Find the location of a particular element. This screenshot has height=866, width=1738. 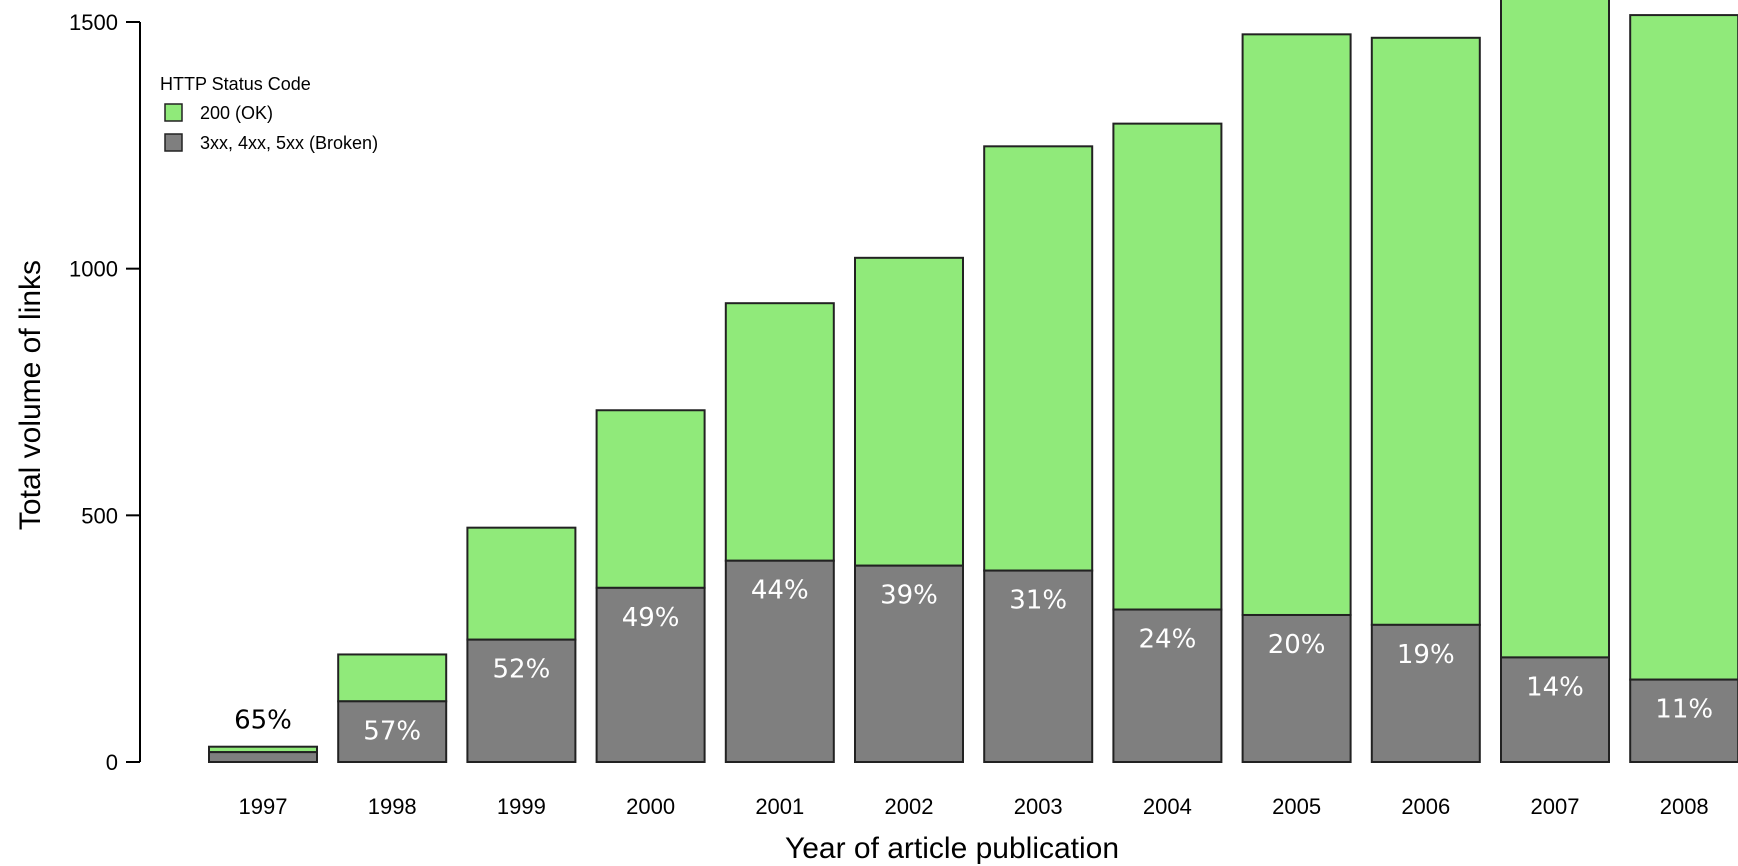

bar-ok-2004 is located at coordinates (1167, 366).